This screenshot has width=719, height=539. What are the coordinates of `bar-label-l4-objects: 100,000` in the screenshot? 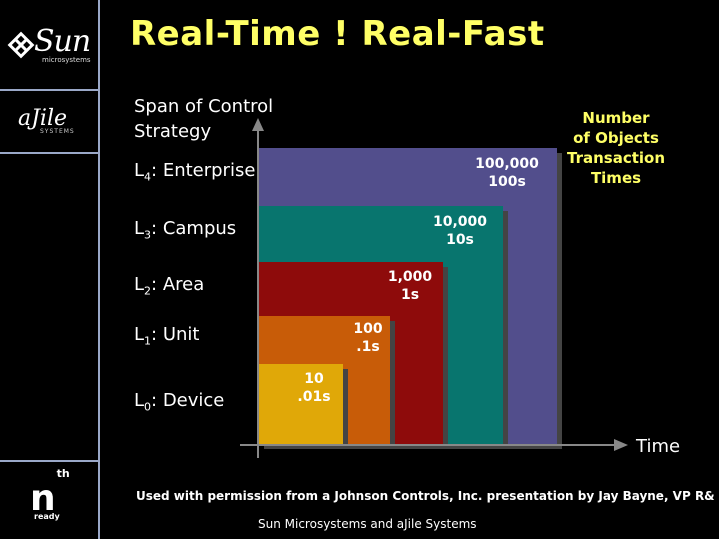 It's located at (507, 164).